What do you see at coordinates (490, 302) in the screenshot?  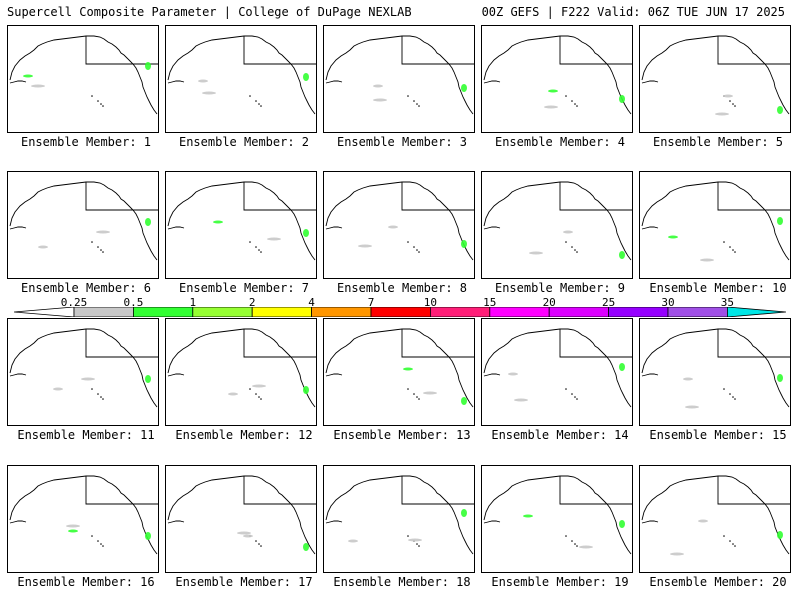 I see `colorbar-tick-label: 15` at bounding box center [490, 302].